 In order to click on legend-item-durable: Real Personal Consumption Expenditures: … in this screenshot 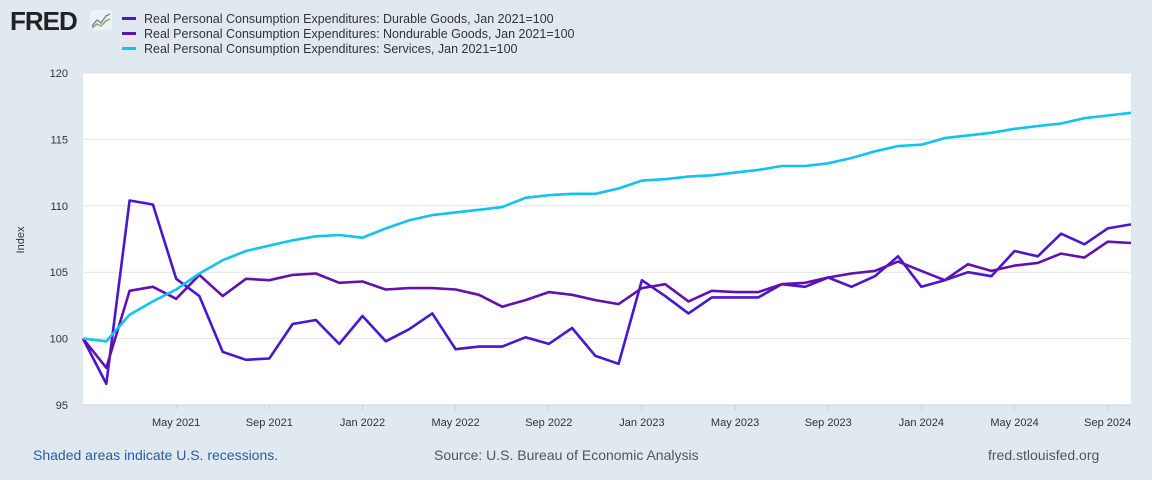, I will do `click(348, 18)`.